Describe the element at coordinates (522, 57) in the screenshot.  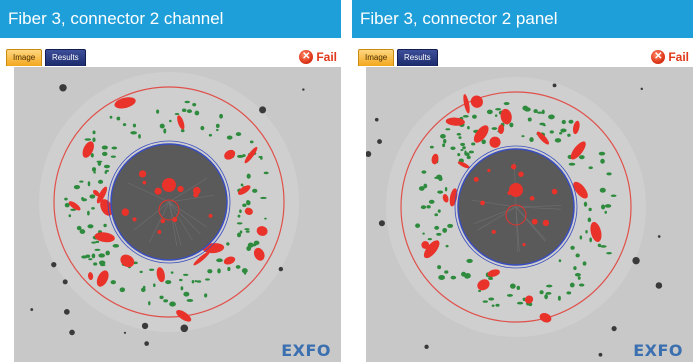
I see `inspection-toolbar: Image Results ✕ Fail` at that location.